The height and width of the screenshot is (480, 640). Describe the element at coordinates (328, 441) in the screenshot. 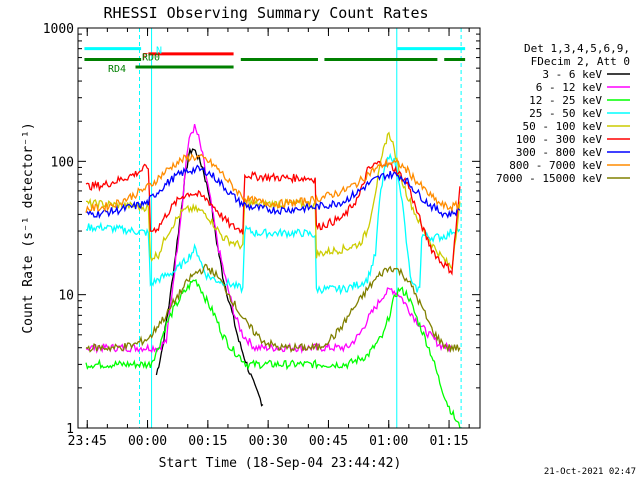

I see `x-tick-label-4: 00:45` at that location.